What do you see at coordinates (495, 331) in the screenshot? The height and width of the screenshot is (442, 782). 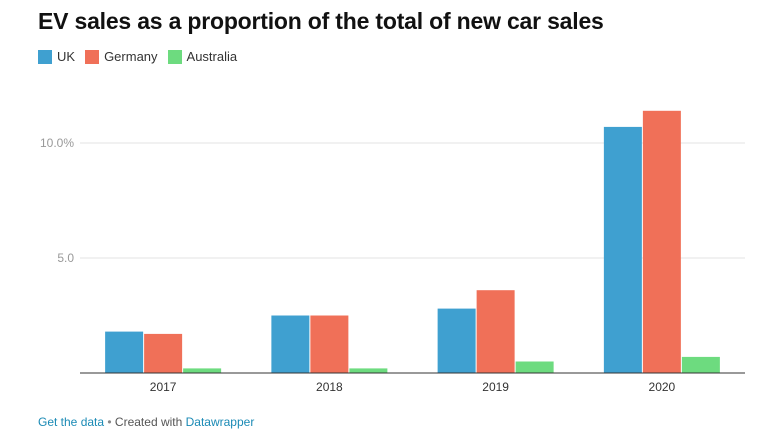 I see `bar-germany-2019` at bounding box center [495, 331].